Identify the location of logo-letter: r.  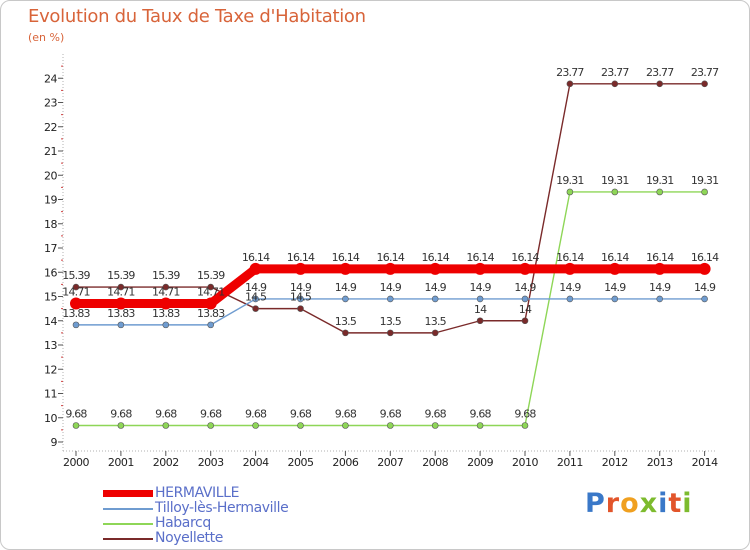
(613, 503).